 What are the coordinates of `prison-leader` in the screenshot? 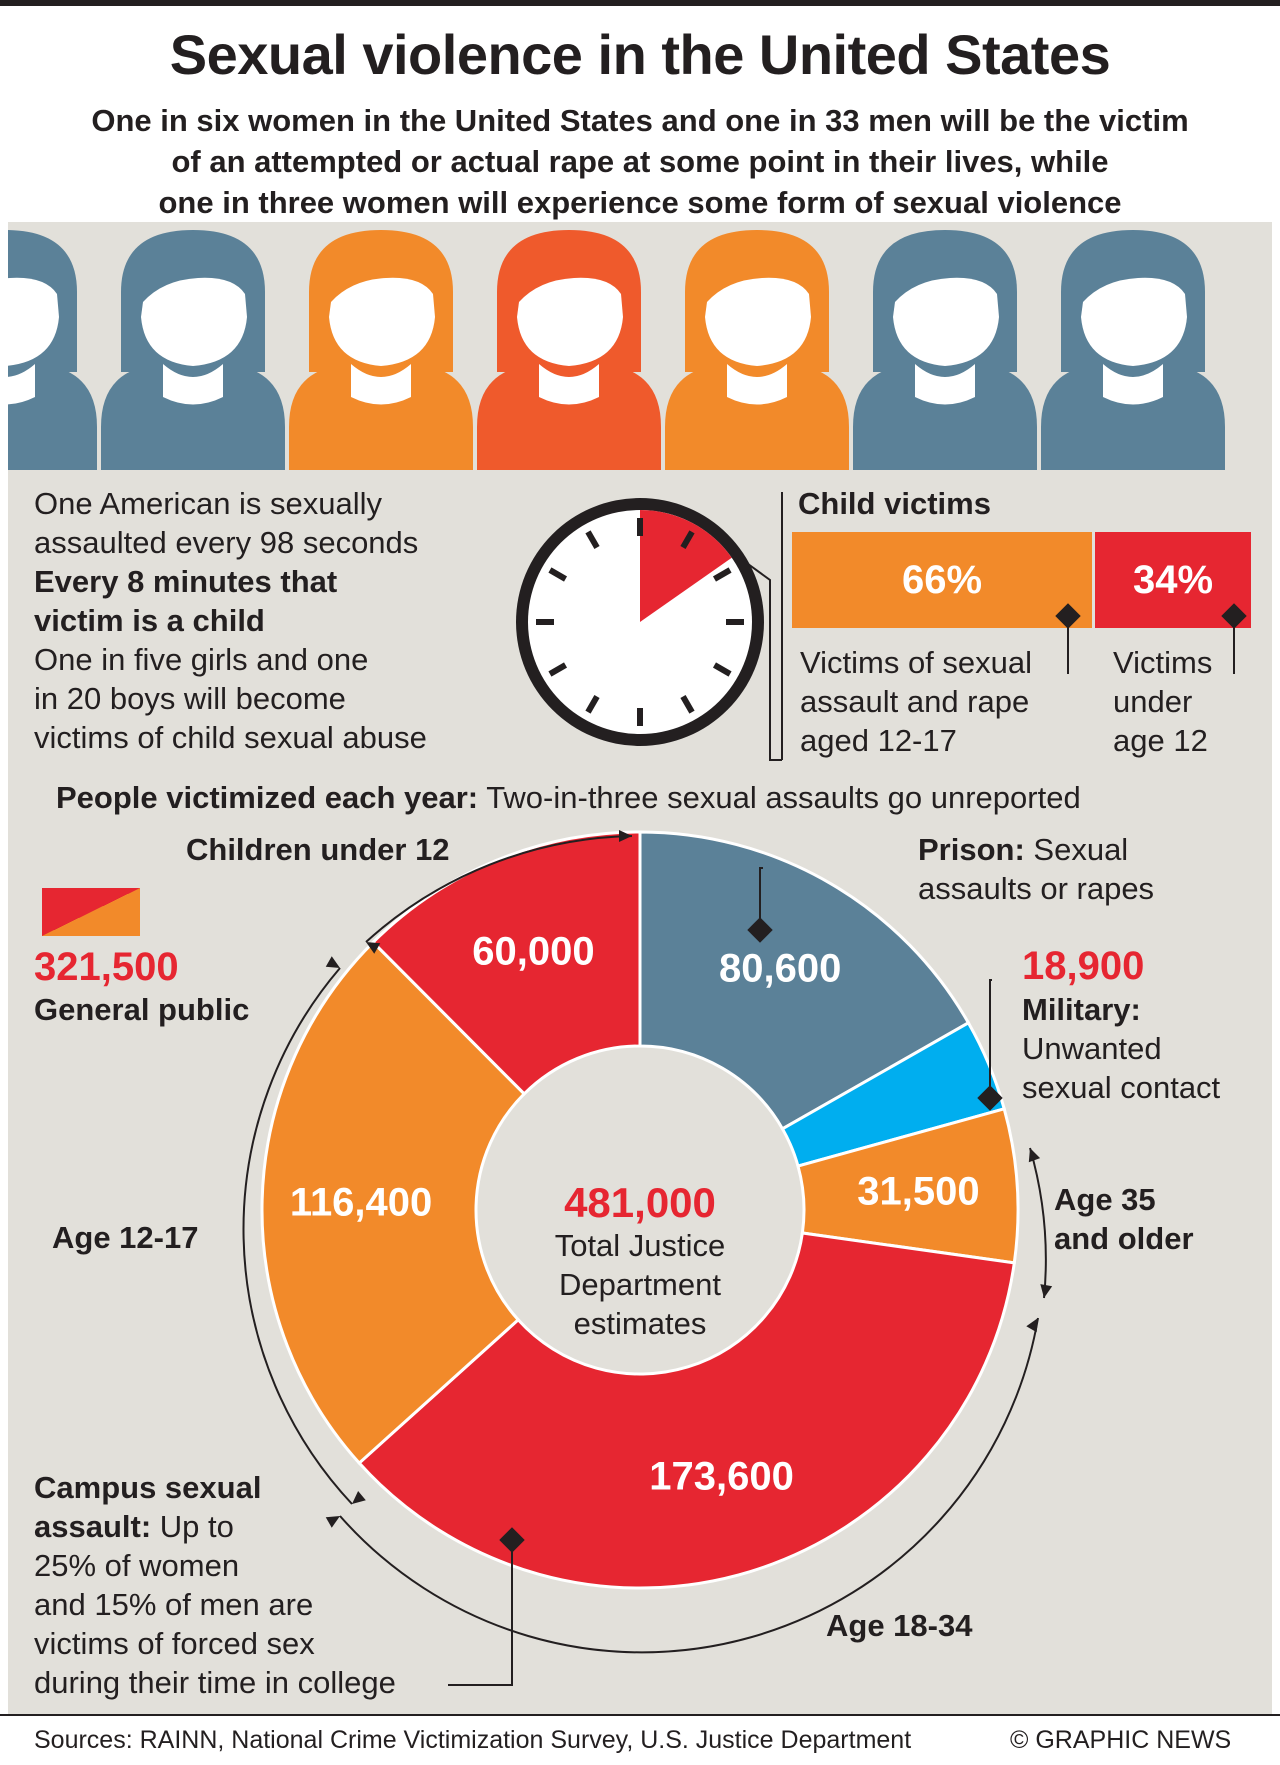 It's located at (761, 898).